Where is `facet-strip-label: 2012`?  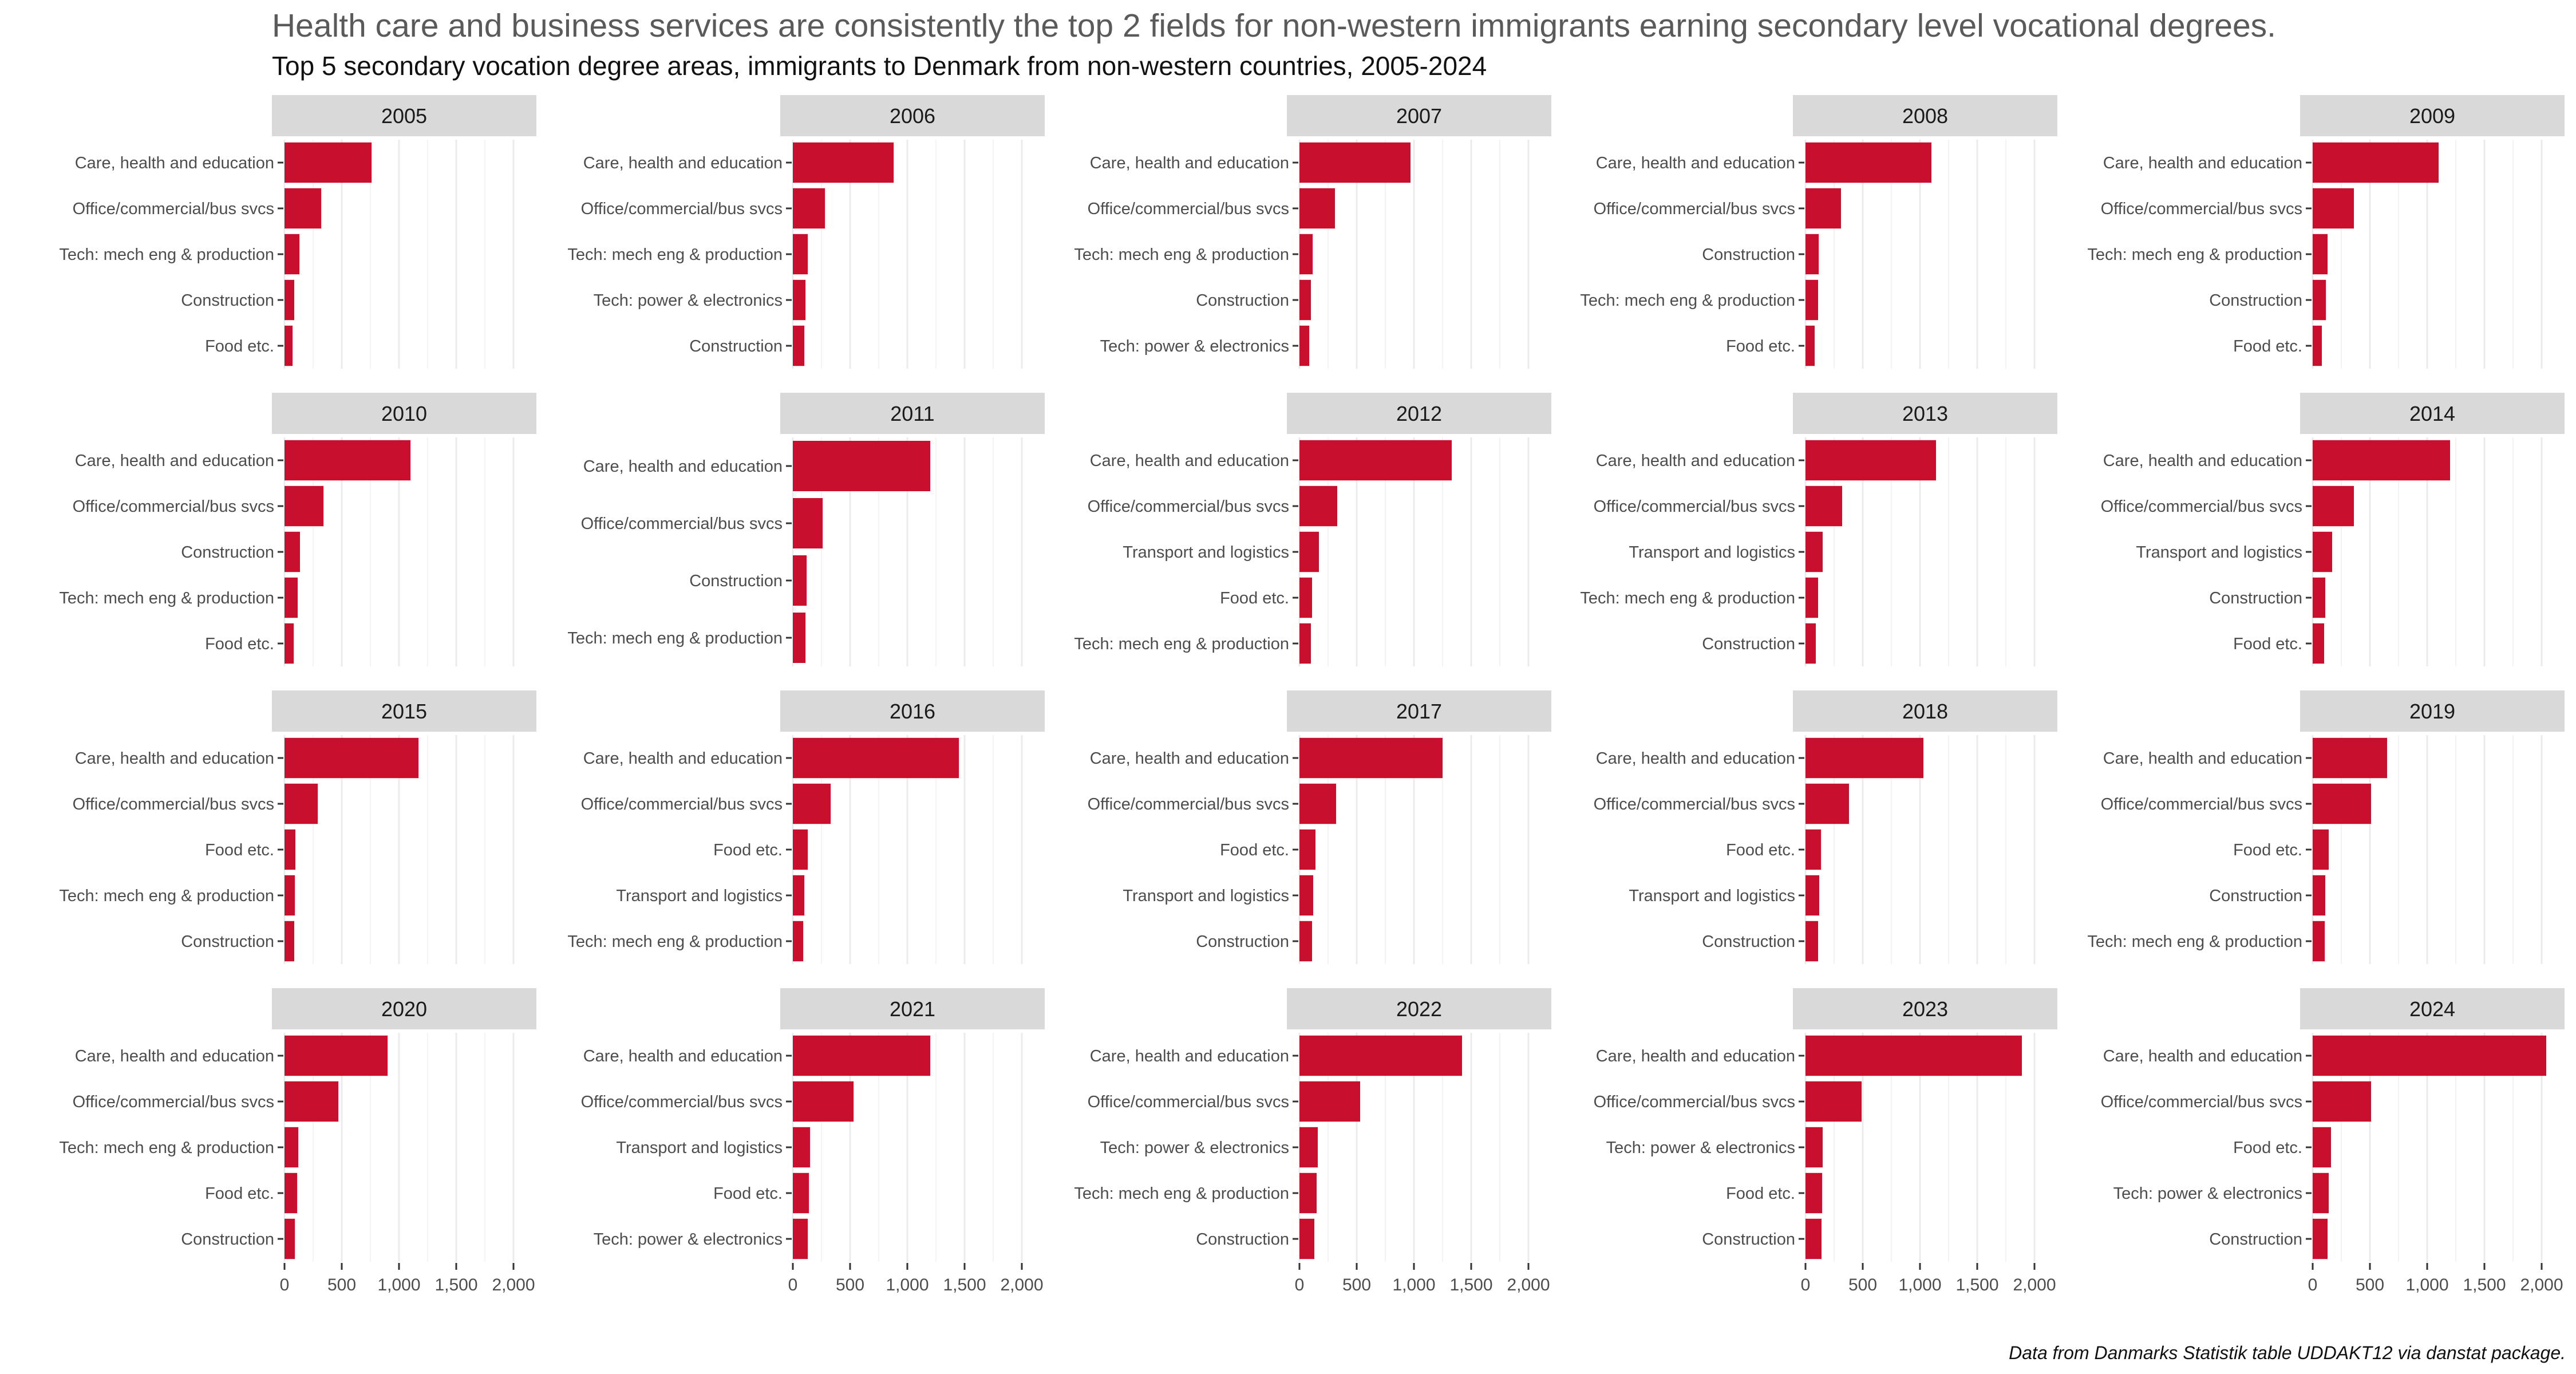
facet-strip-label: 2012 is located at coordinates (1419, 414).